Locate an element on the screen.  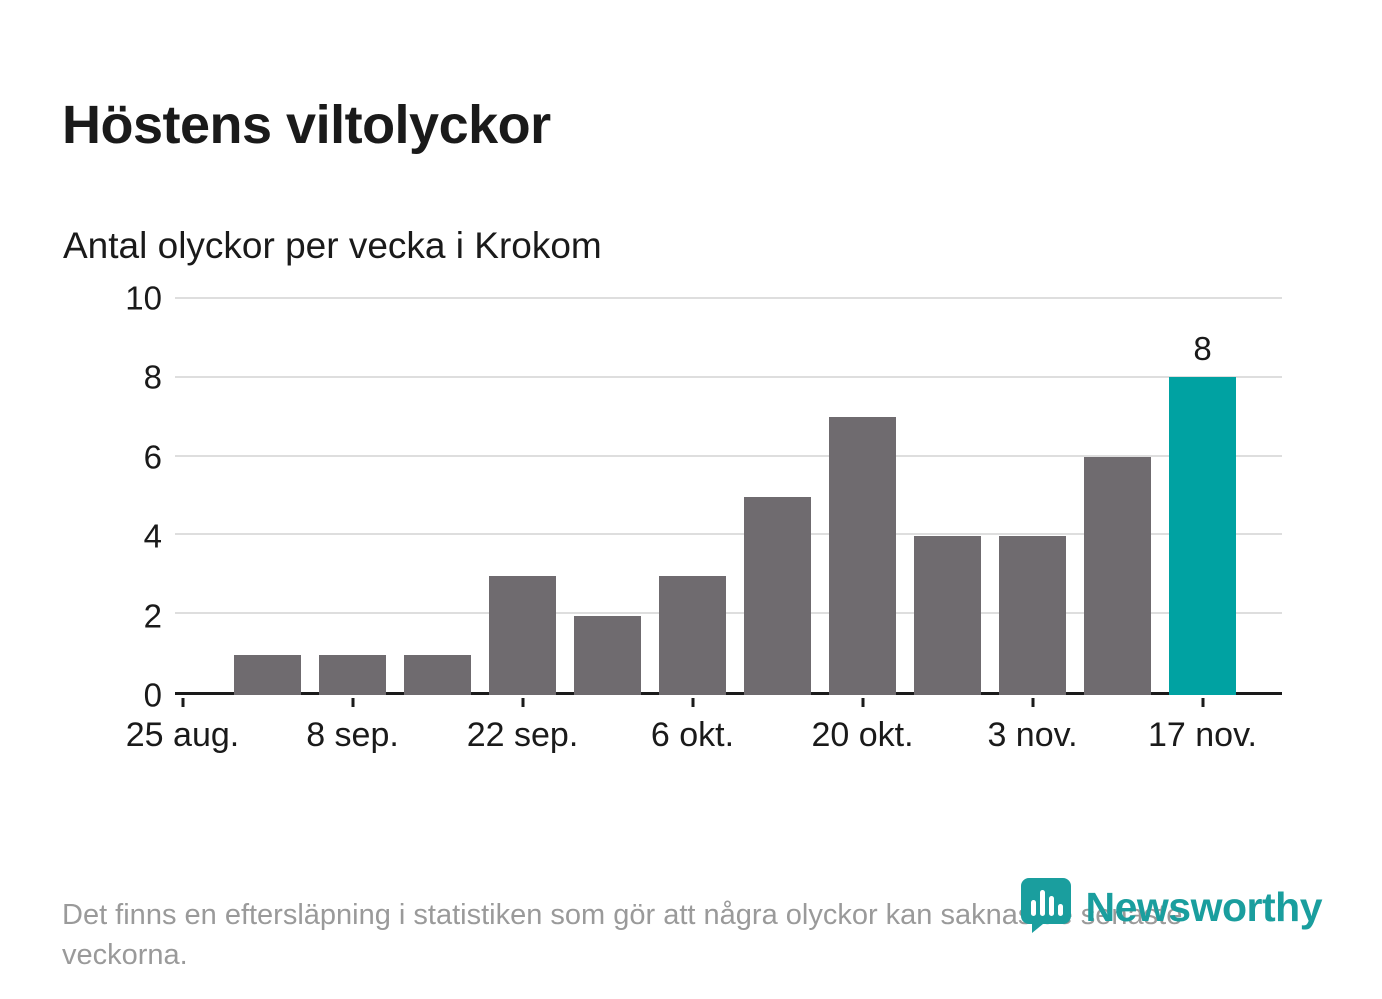
newsworthy-logo: Newsworthy is located at coordinates (1171, 907).